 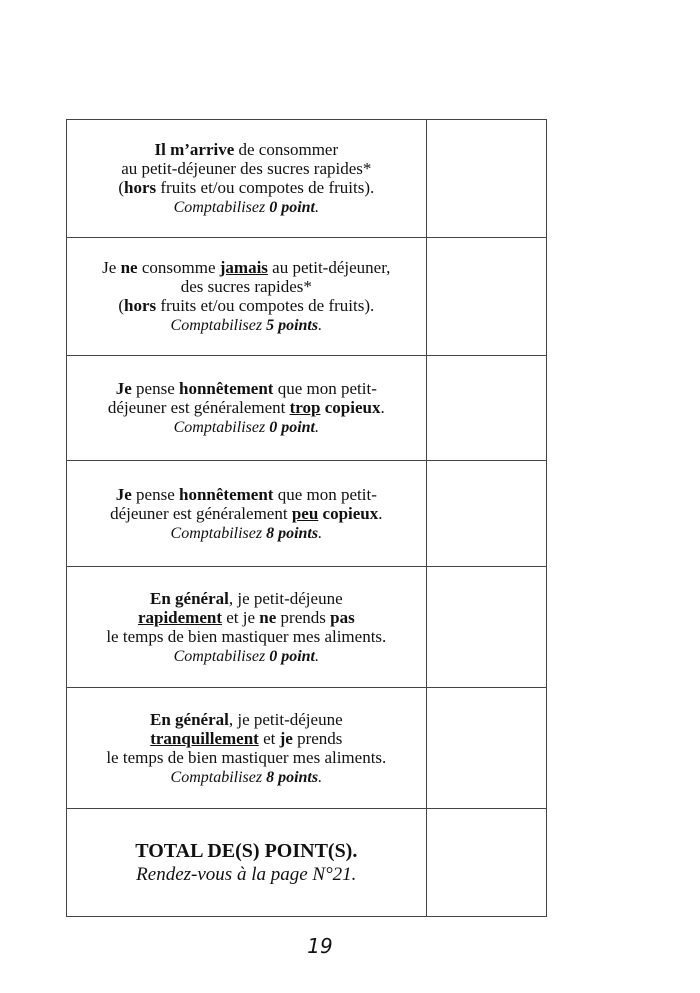 What do you see at coordinates (269, 738) in the screenshot?
I see `statement-text: et` at bounding box center [269, 738].